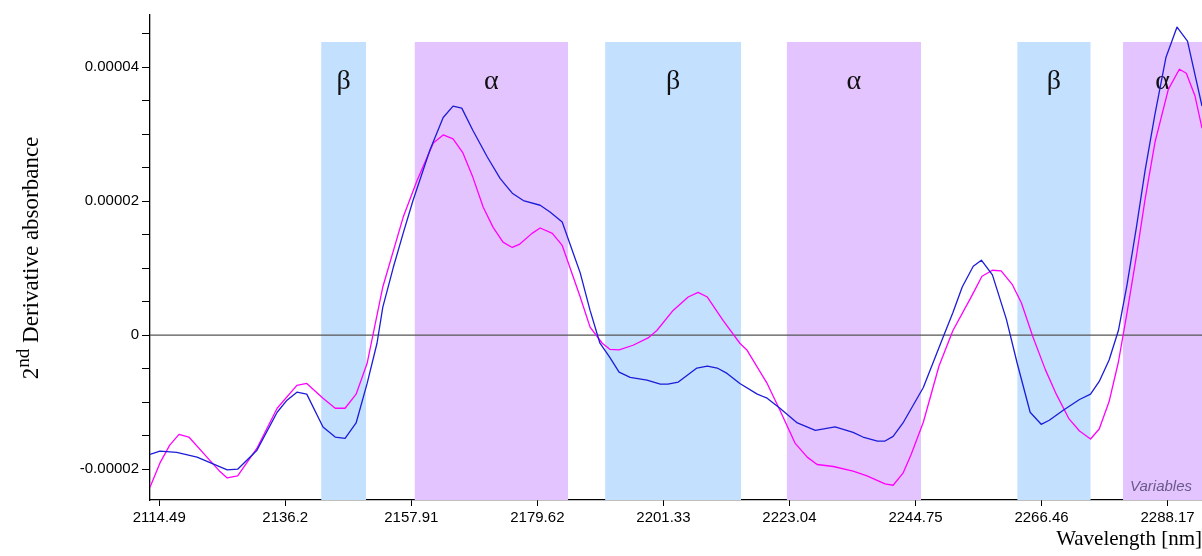 This screenshot has width=1202, height=556. I want to click on x-tick-label: 2157.91, so click(411, 517).